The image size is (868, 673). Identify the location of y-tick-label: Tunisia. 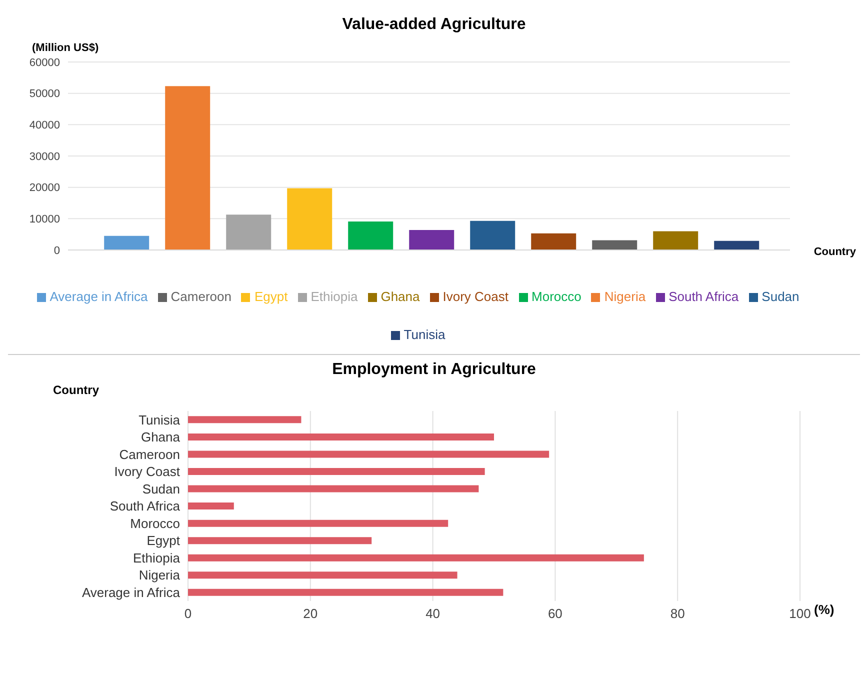
(159, 420).